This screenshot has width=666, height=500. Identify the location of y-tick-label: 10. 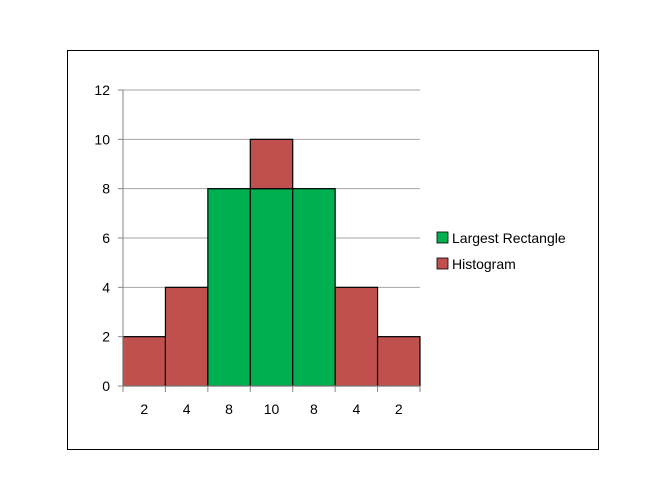
(102, 139).